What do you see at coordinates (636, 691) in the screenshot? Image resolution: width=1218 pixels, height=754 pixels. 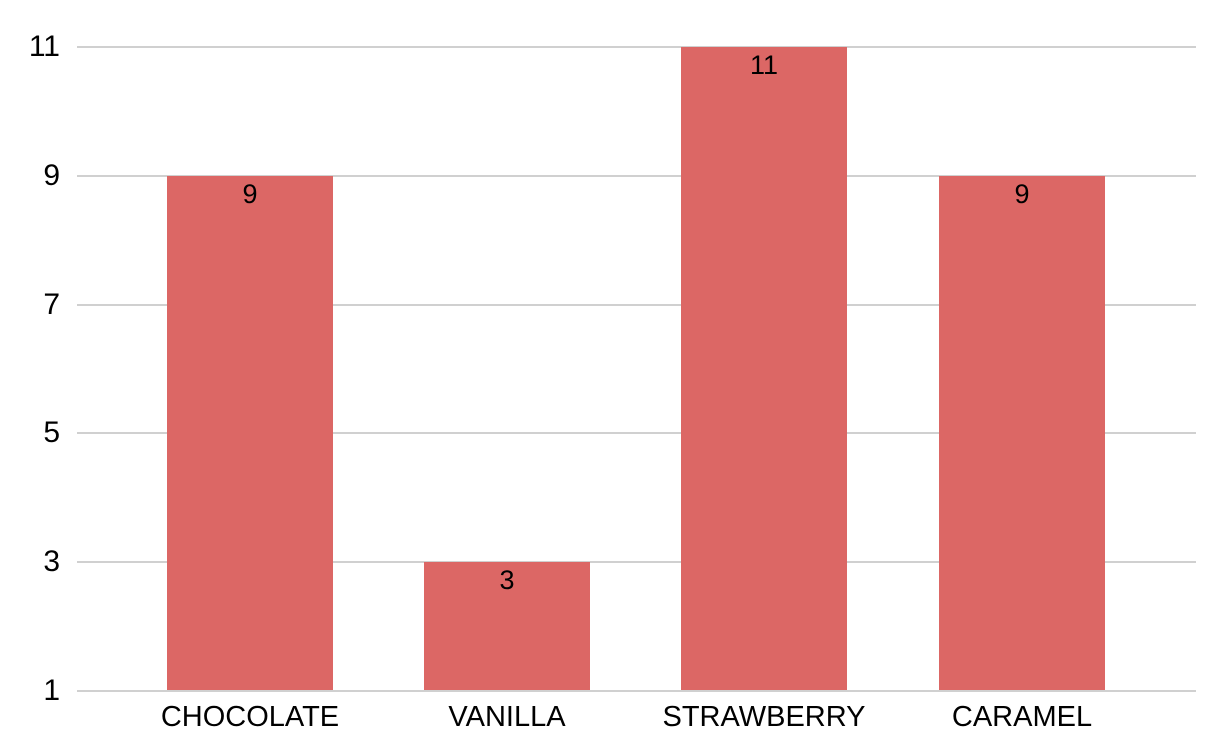 I see `x-axis-baseline` at bounding box center [636, 691].